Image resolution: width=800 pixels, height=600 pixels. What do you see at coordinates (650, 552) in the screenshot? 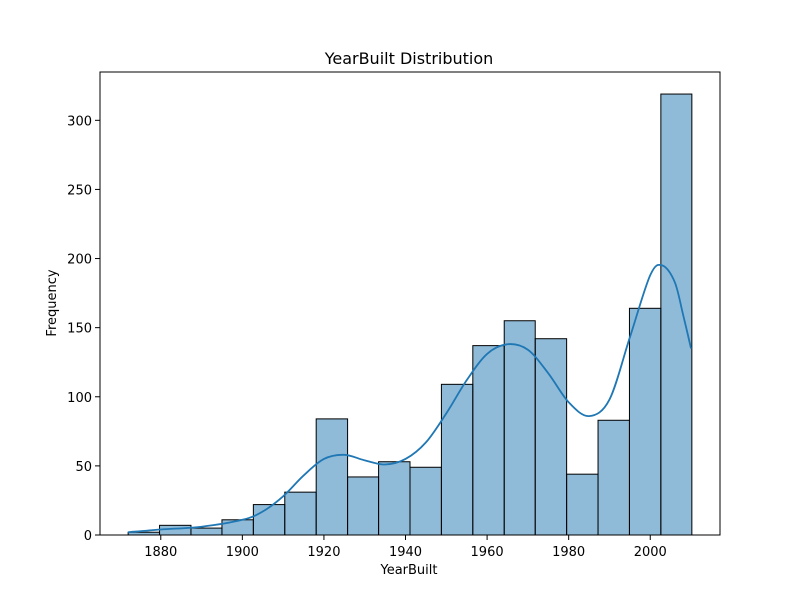
I see `x-tick-label: 2000` at bounding box center [650, 552].